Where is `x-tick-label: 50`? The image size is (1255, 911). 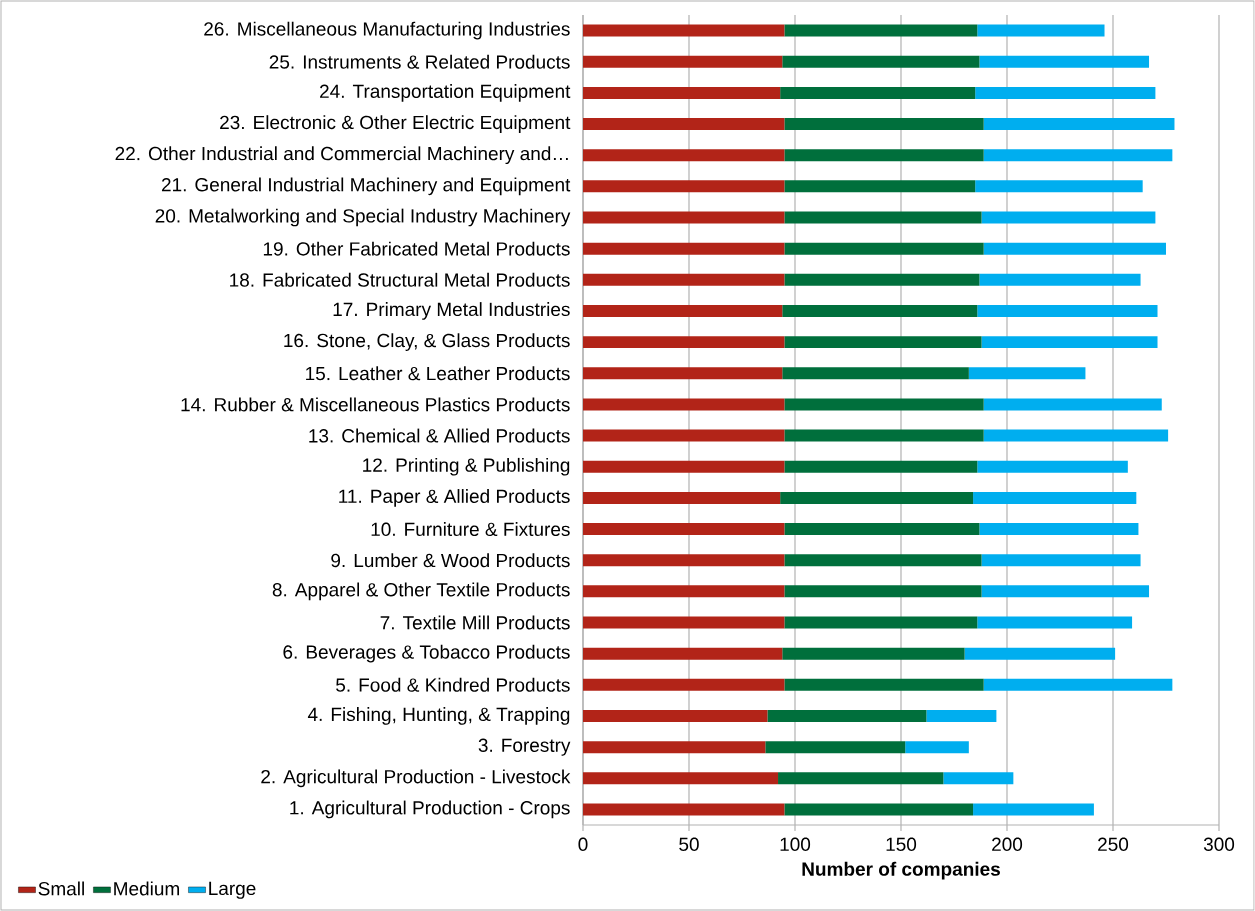 x-tick-label: 50 is located at coordinates (689, 844).